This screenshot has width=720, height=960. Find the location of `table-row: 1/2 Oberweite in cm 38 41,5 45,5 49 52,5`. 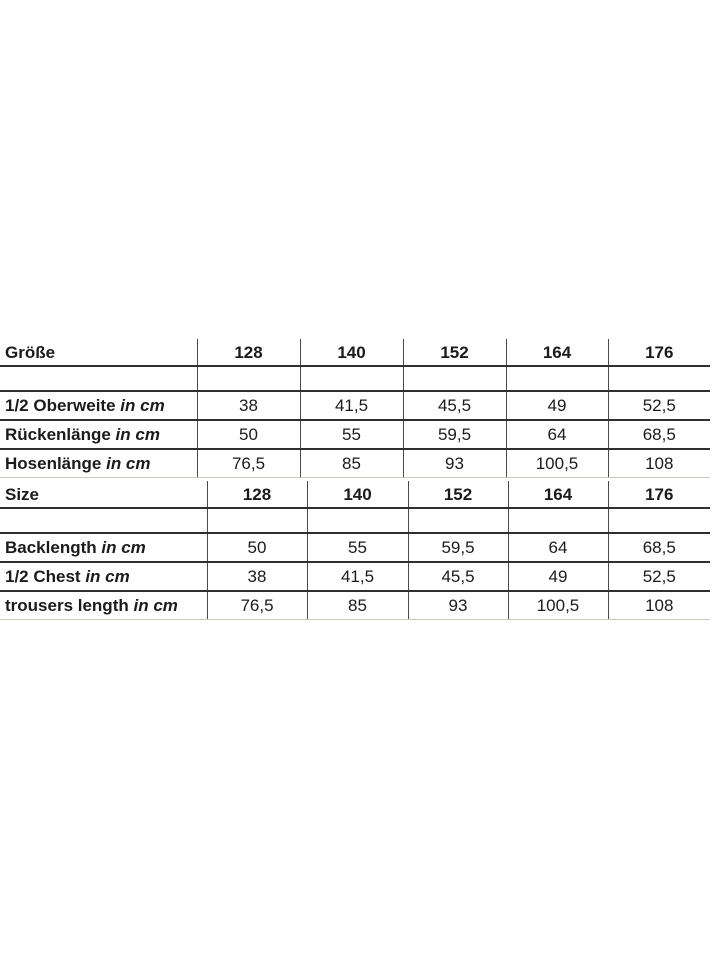

table-row: 1/2 Oberweite in cm 38 41,5 45,5 49 52,5 is located at coordinates (355, 406).